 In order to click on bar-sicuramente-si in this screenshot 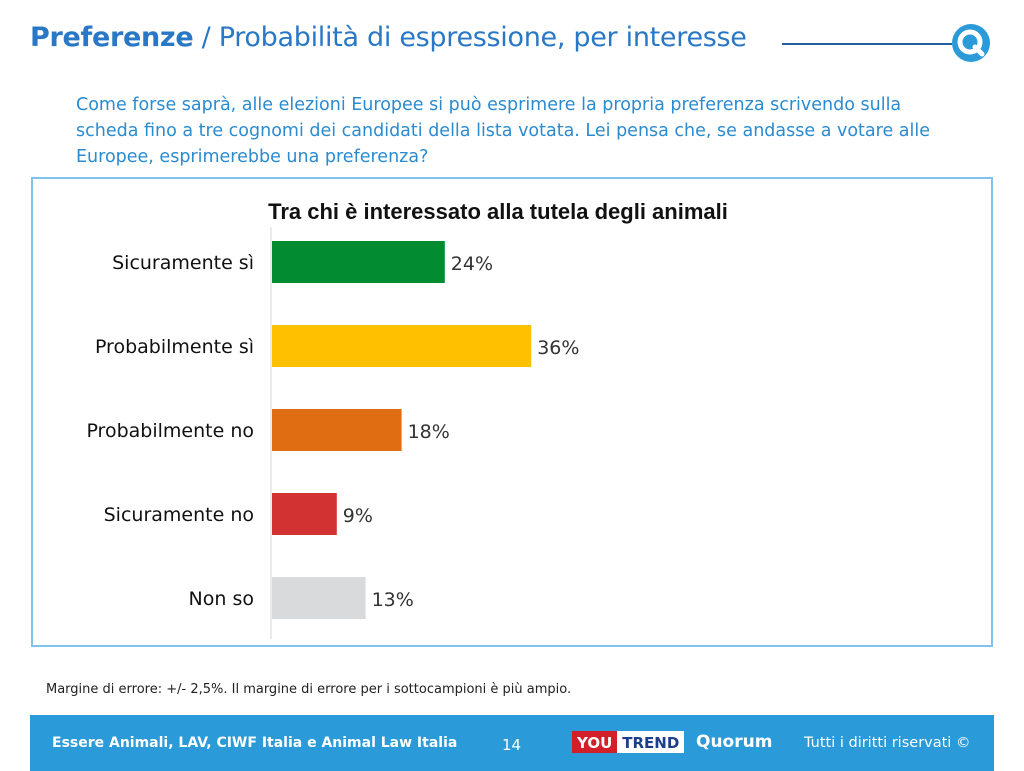, I will do `click(358, 262)`.